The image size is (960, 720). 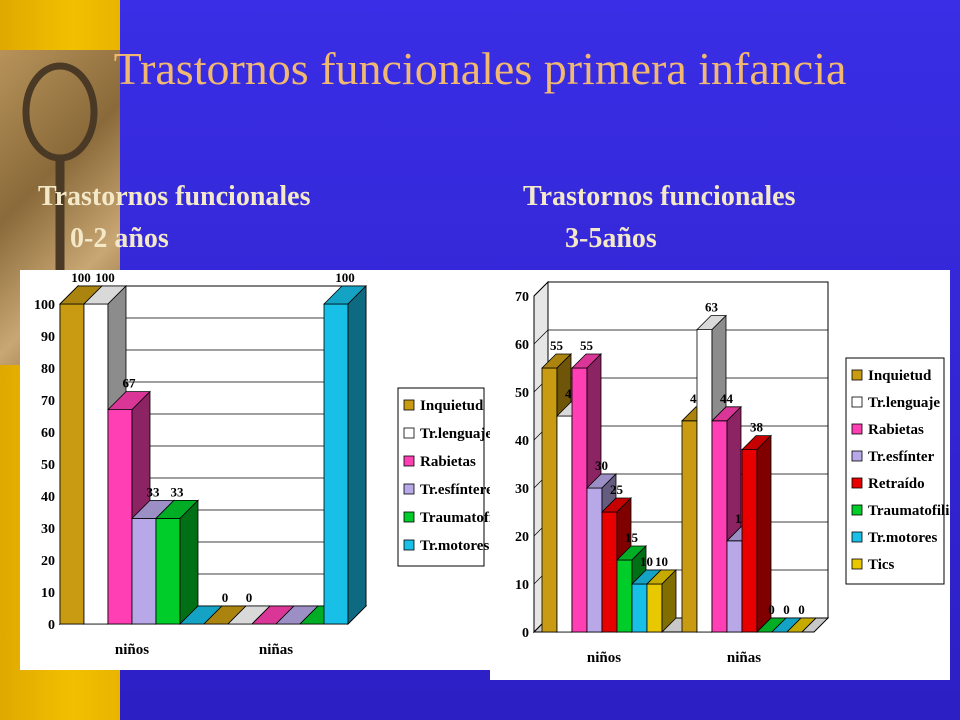 I want to click on subtitle-right: Trastornos funcionales 3-5años, so click(x=659, y=218).